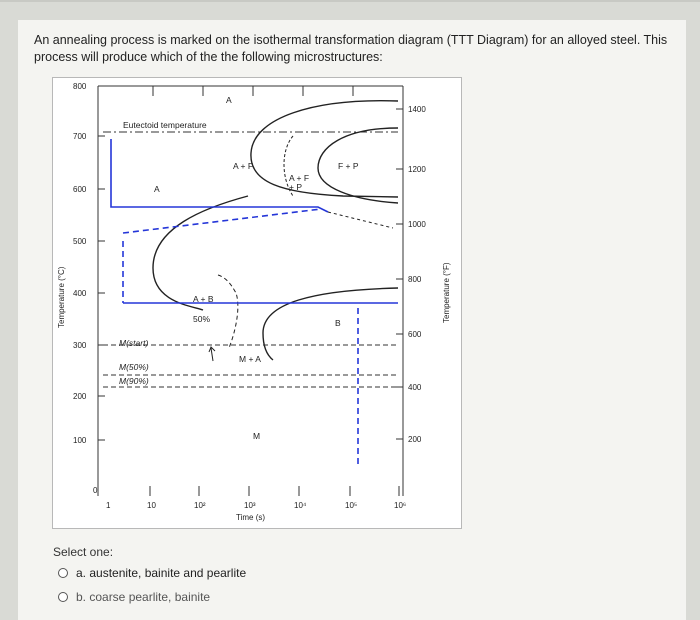  What do you see at coordinates (80, 396) in the screenshot?
I see `y-left-tick-label: 200` at bounding box center [80, 396].